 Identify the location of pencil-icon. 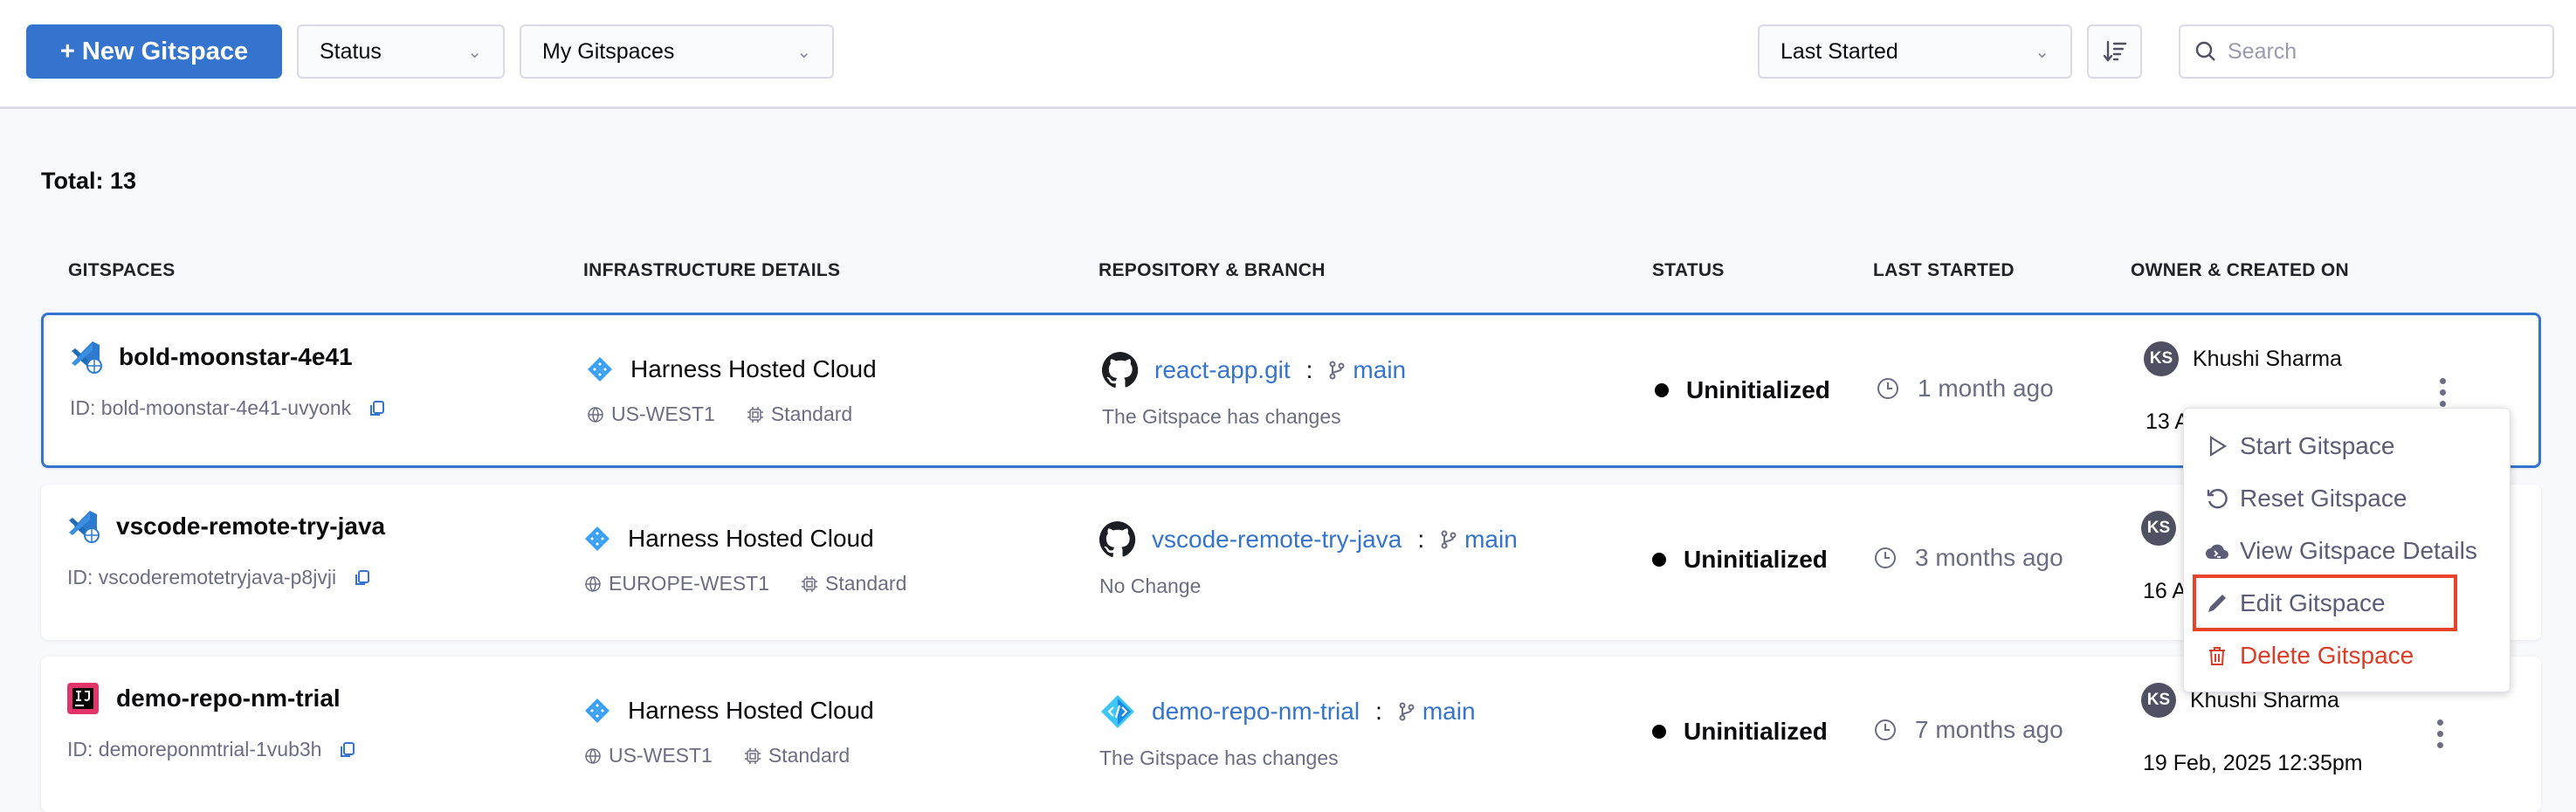
(2217, 603).